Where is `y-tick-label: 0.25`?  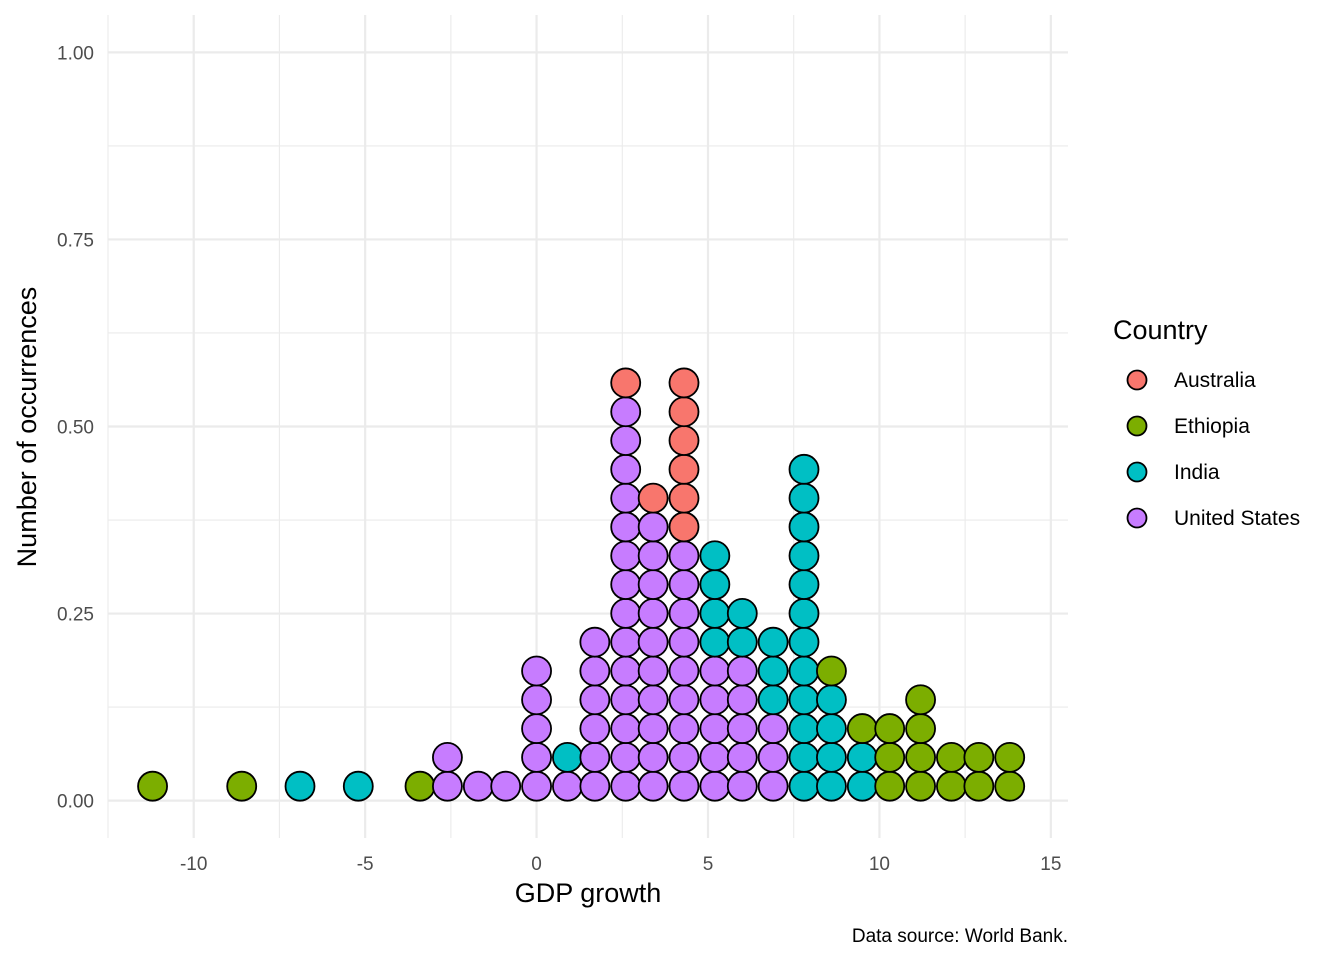 y-tick-label: 0.25 is located at coordinates (75, 615).